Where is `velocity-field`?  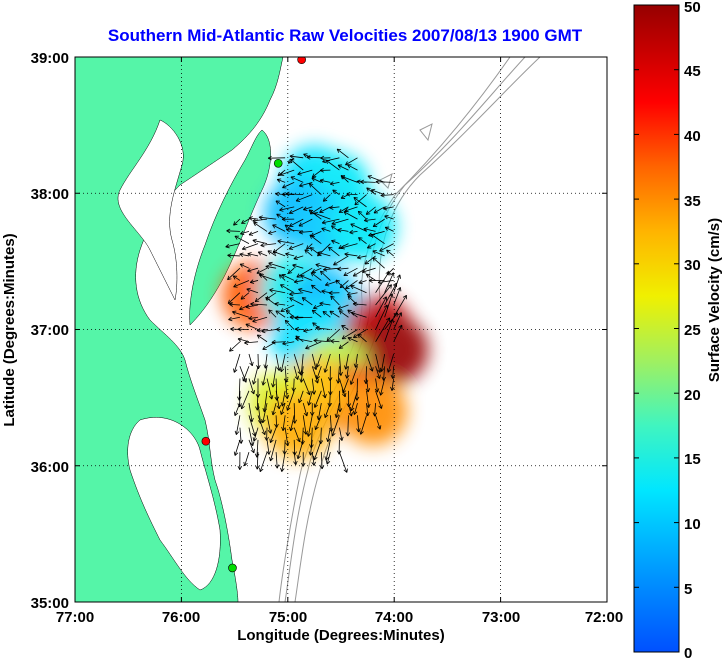
velocity-field is located at coordinates (325, 302).